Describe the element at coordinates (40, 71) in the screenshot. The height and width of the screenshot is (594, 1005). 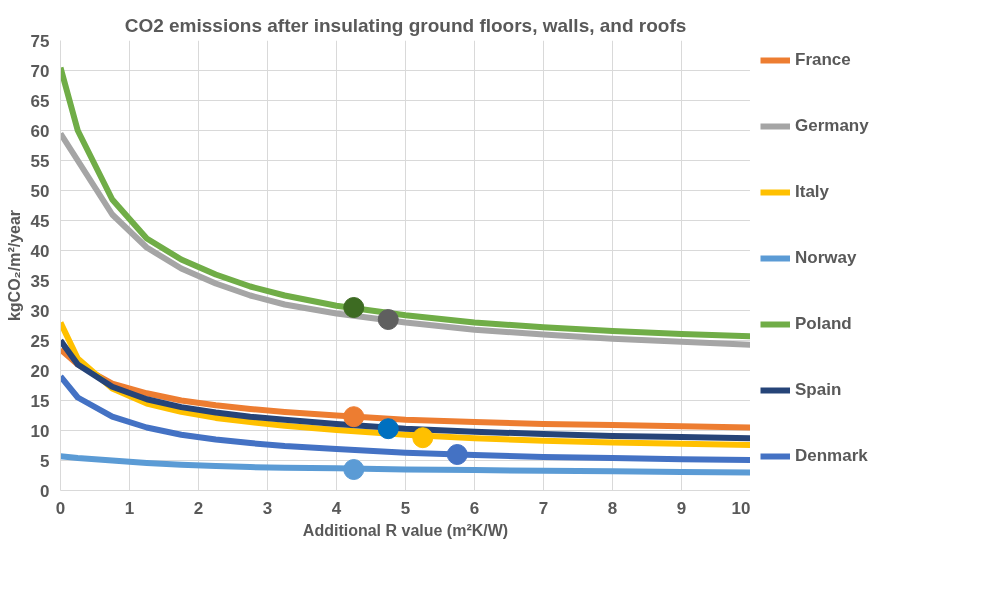
I see `y-tick-label: 70` at that location.